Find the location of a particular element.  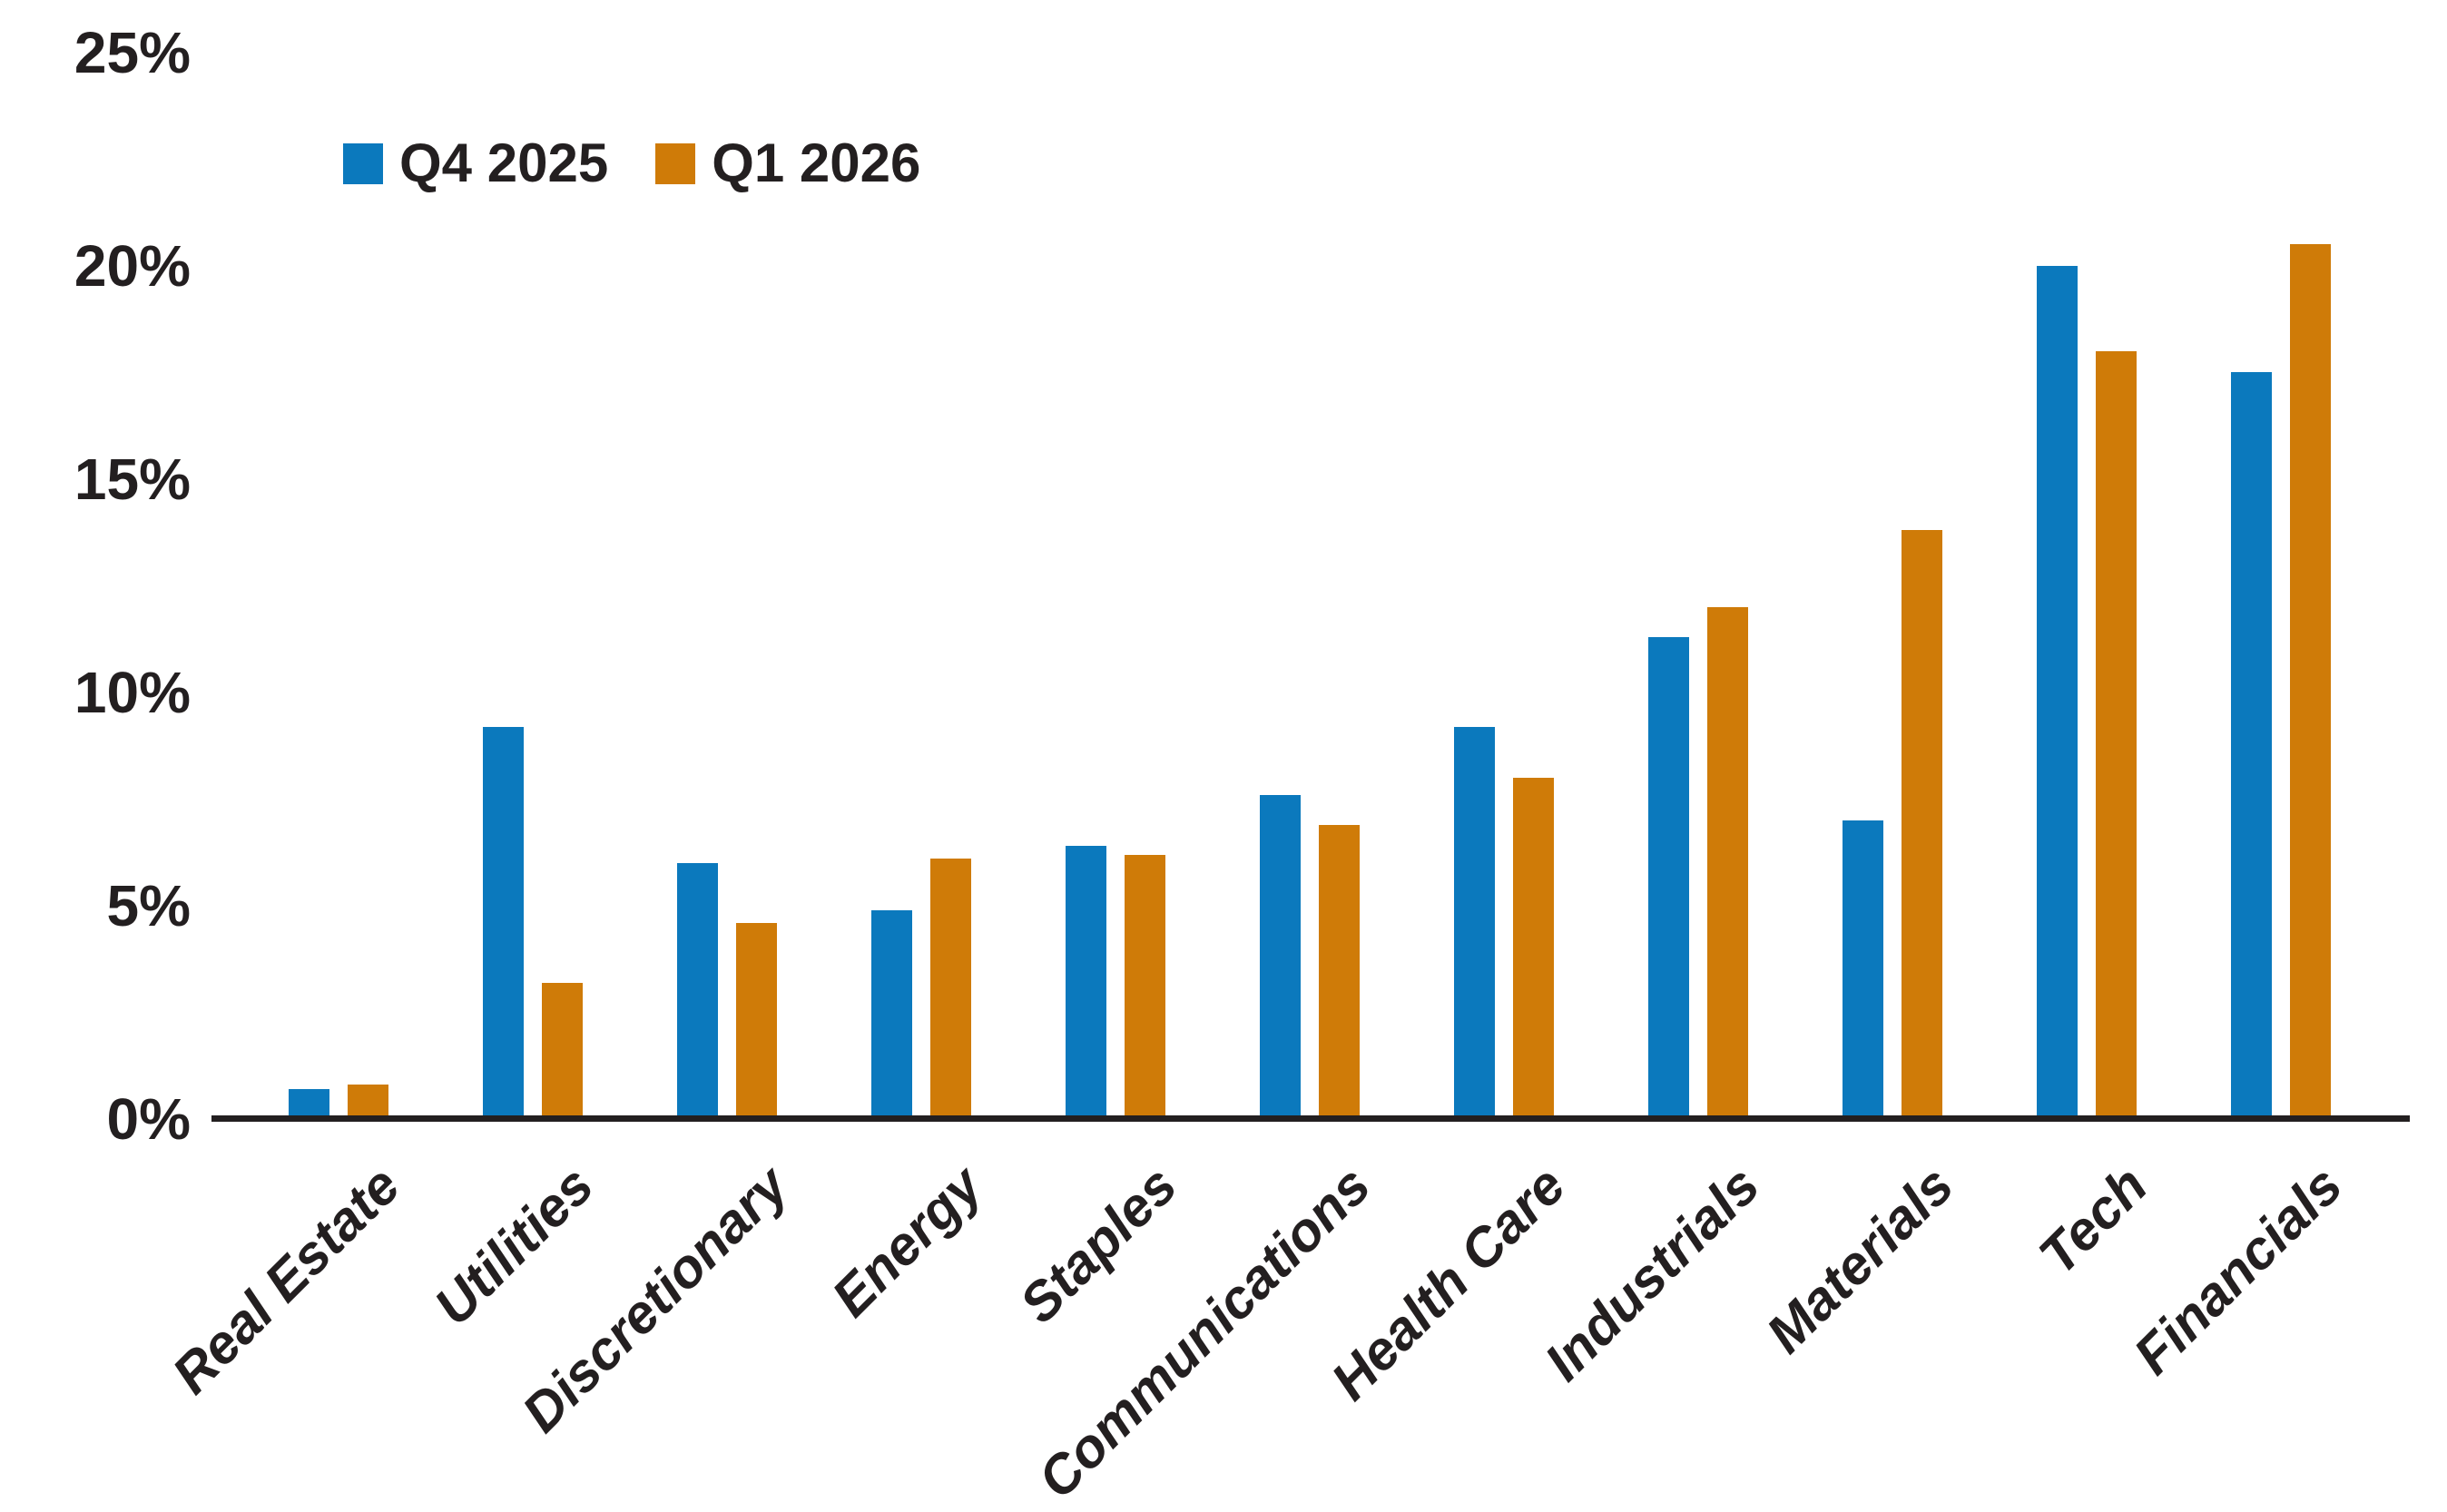

y-tick-label-10: 10% is located at coordinates (133, 692).